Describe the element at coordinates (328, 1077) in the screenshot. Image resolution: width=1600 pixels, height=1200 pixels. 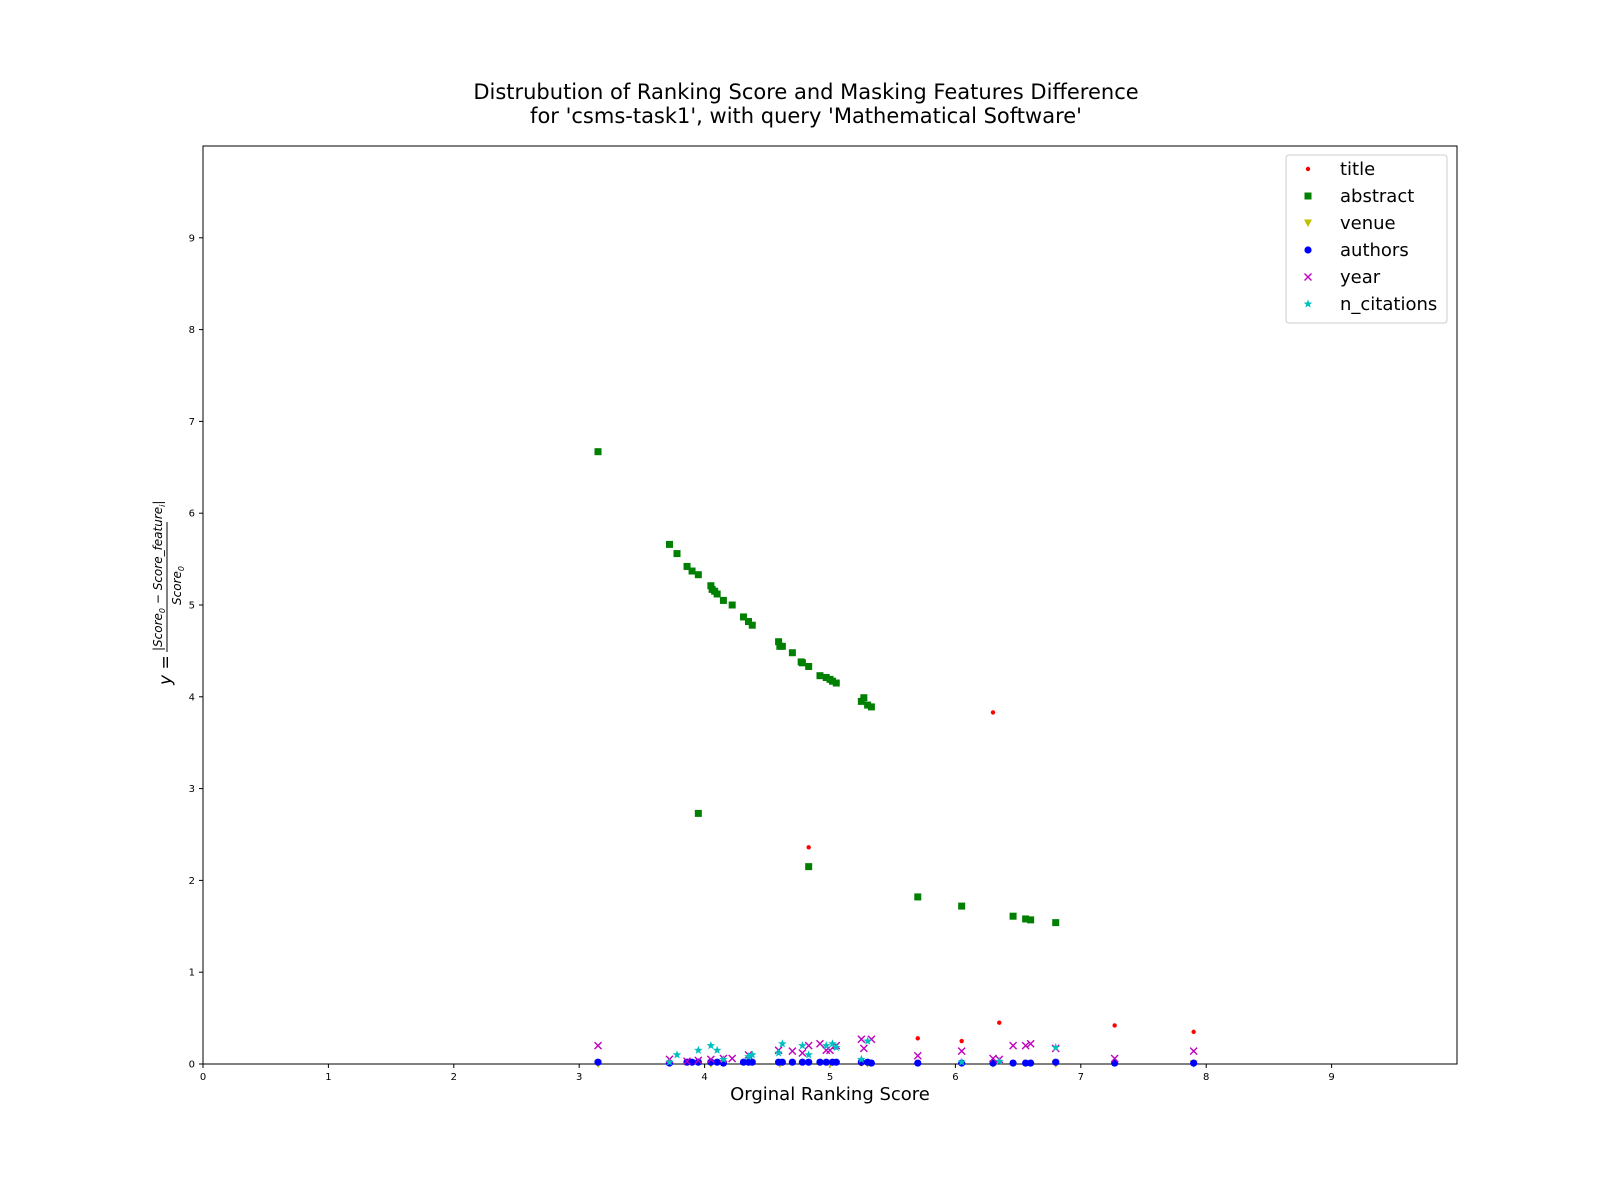
I see `x-tick-label: 1` at that location.